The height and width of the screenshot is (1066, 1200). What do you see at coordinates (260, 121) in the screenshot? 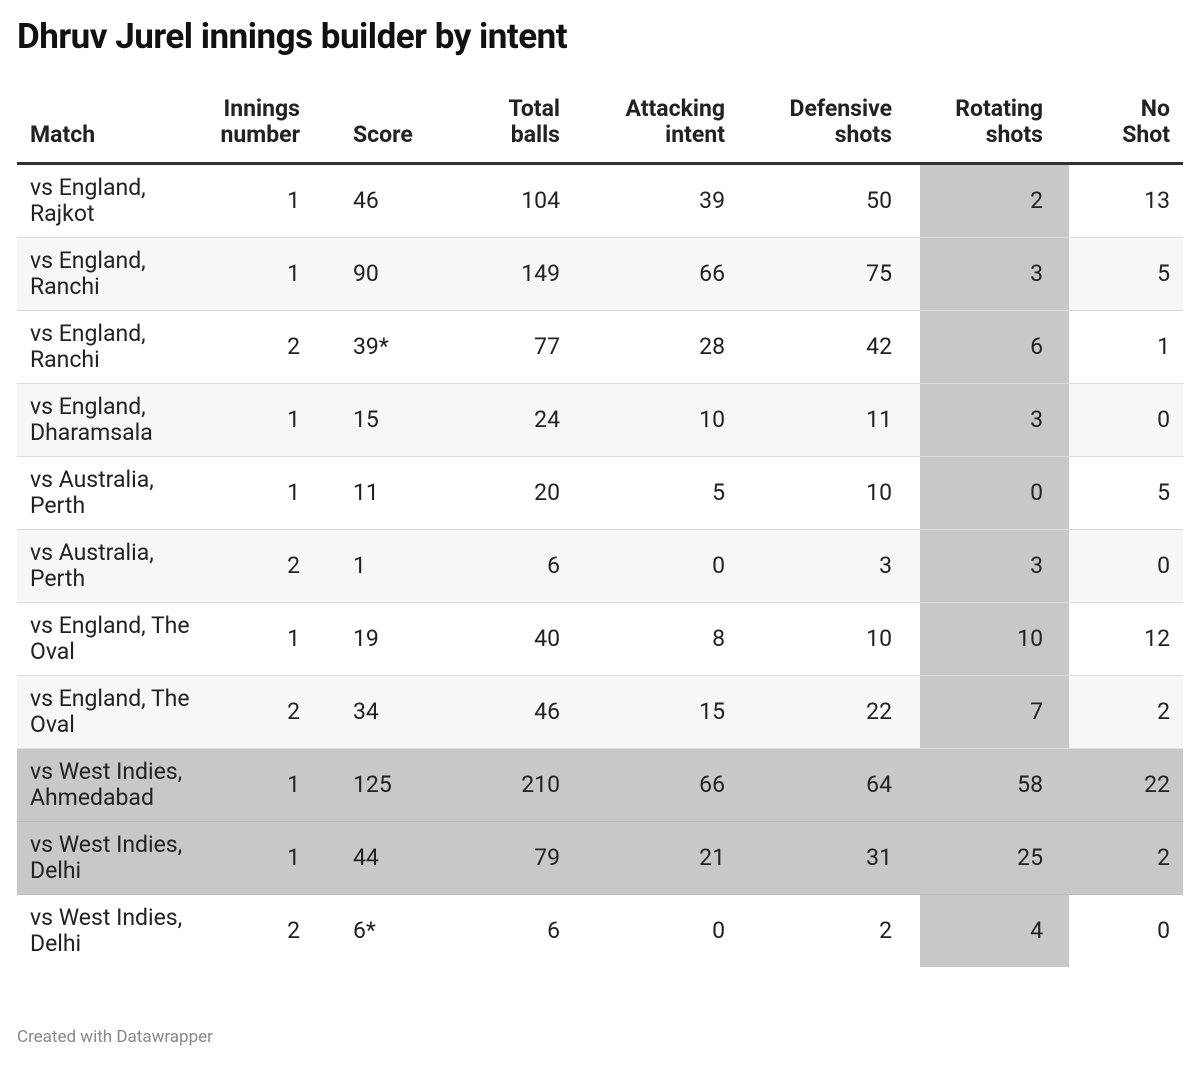
I see `header-text: Innings number` at bounding box center [260, 121].